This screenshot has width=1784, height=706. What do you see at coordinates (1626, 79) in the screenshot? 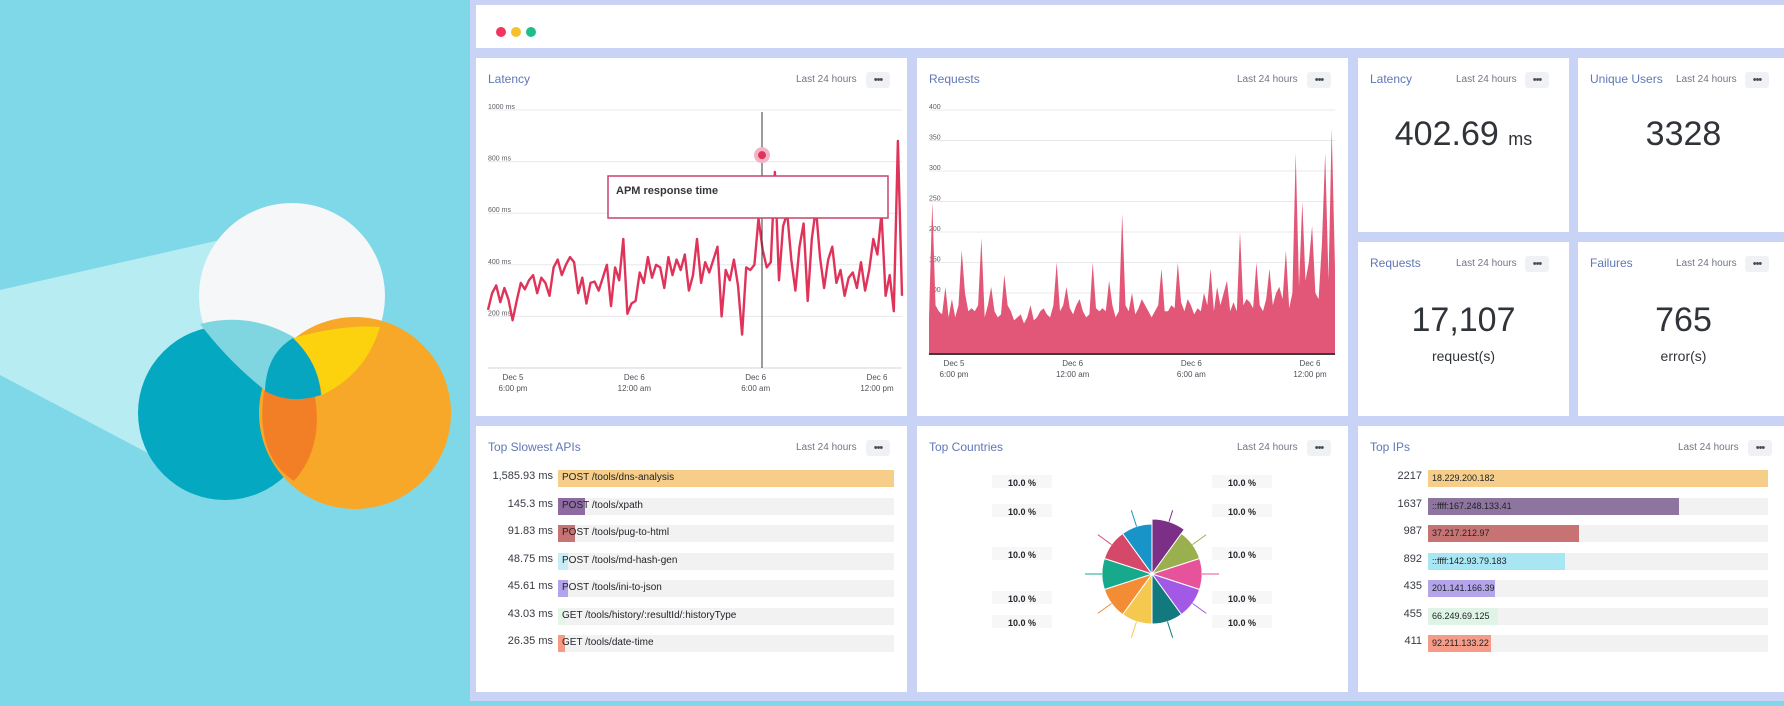
I see `panel-title: Unique Users` at bounding box center [1626, 79].